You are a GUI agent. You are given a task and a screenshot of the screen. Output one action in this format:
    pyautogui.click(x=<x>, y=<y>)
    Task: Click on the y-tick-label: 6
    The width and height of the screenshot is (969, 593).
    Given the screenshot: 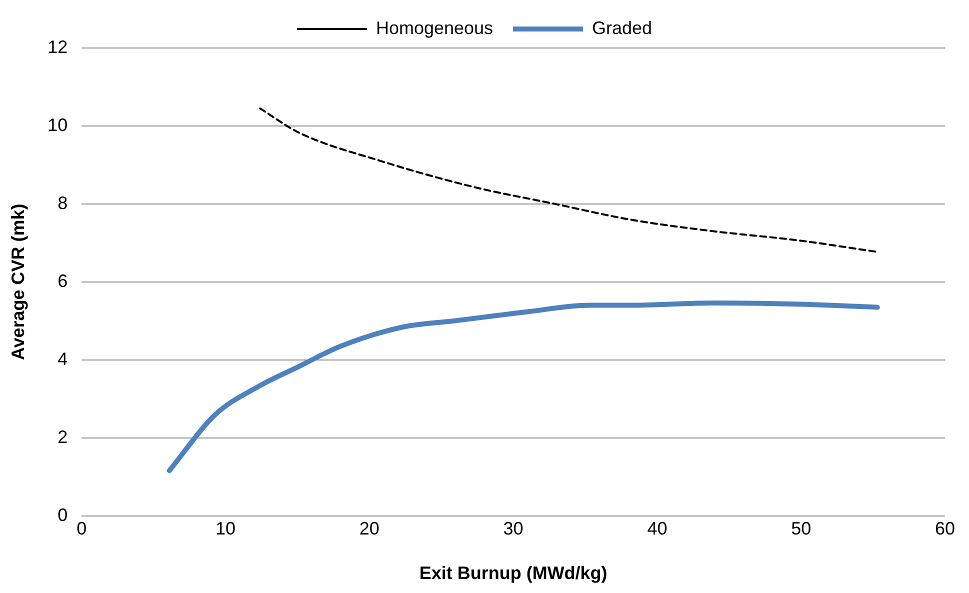 What is the action you would take?
    pyautogui.click(x=63, y=280)
    